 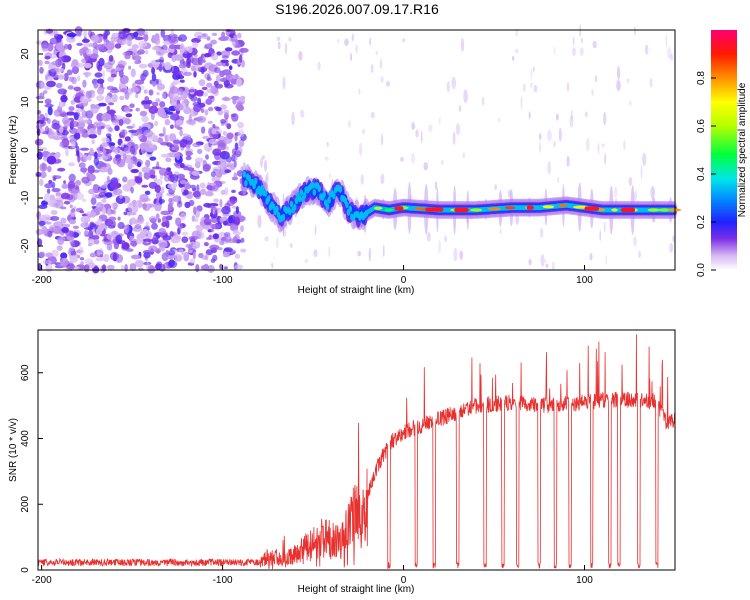 I want to click on signal-hotspot, so click(x=389, y=210).